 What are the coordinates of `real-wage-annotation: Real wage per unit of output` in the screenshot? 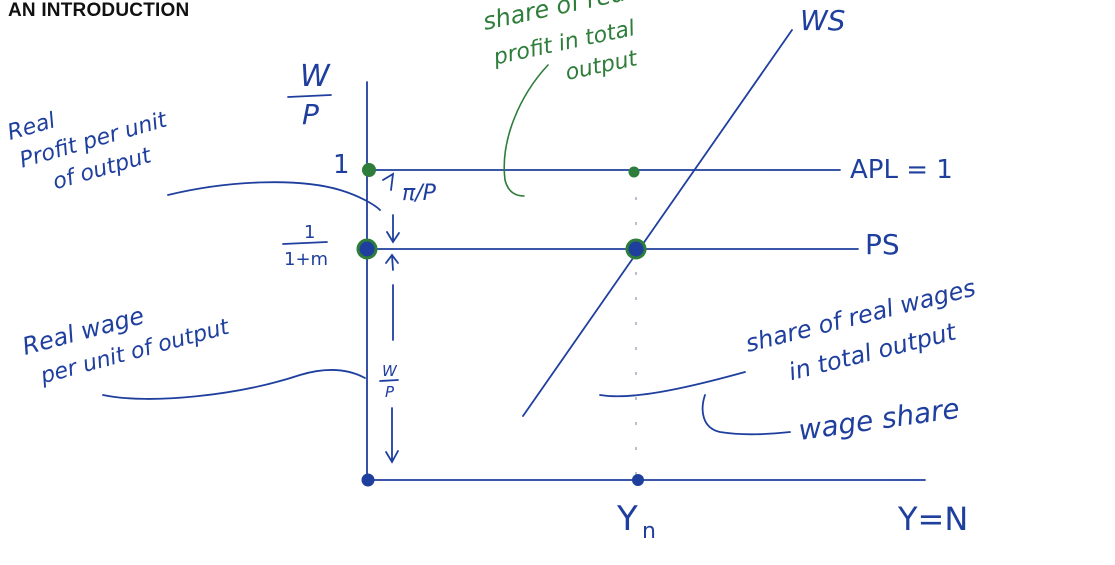 It's located at (126, 345).